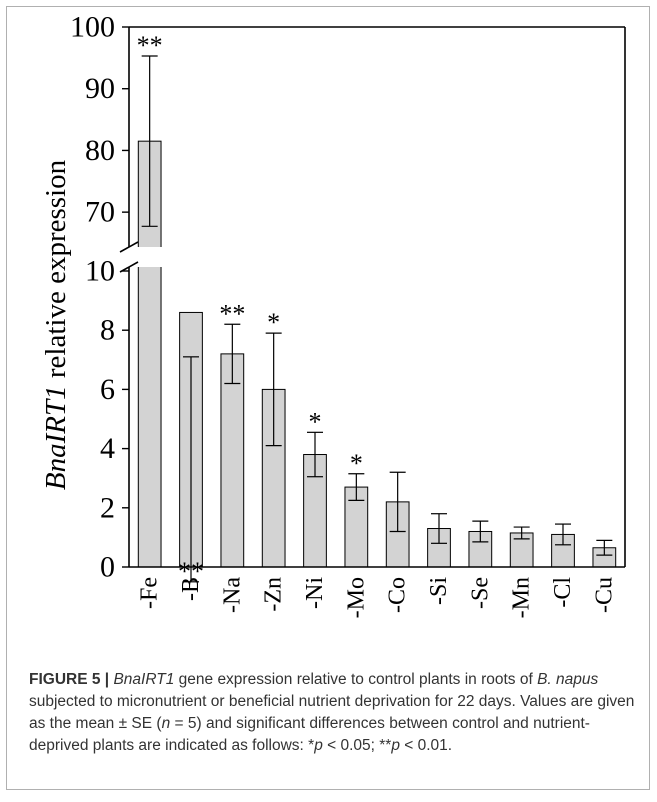  I want to click on significance-label-Ni: *, so click(315, 421).